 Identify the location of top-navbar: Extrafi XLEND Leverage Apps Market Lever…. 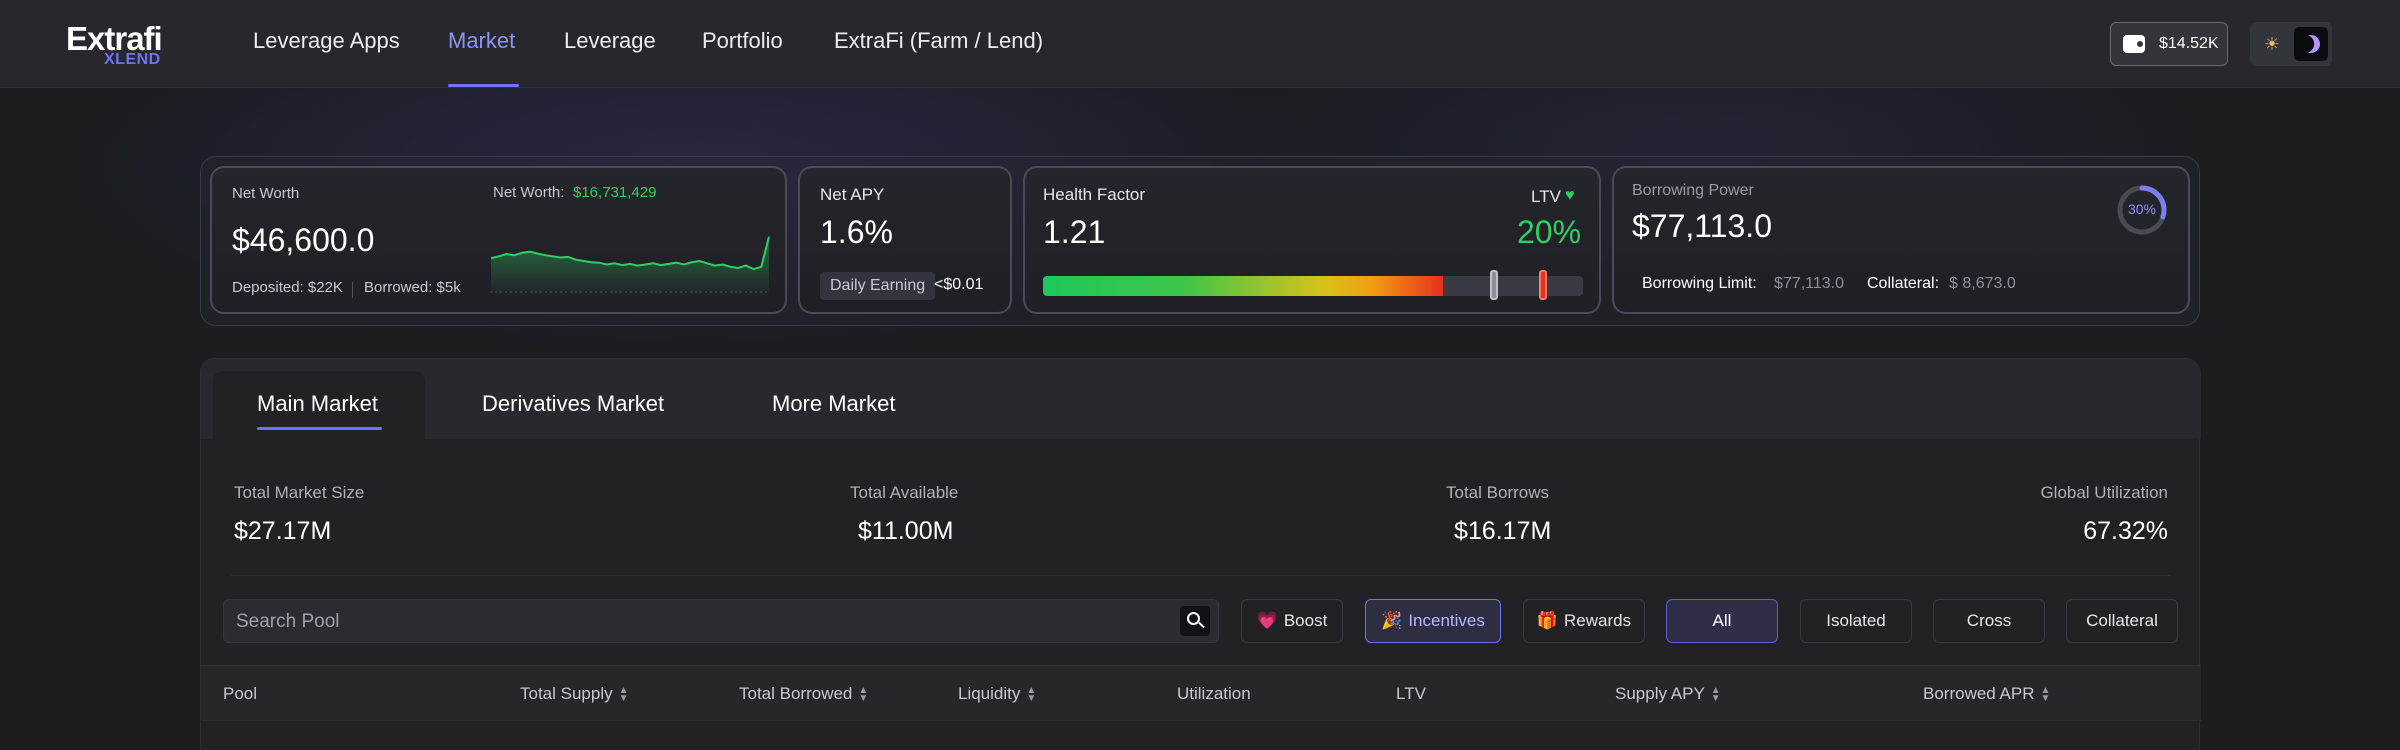
(1200, 44).